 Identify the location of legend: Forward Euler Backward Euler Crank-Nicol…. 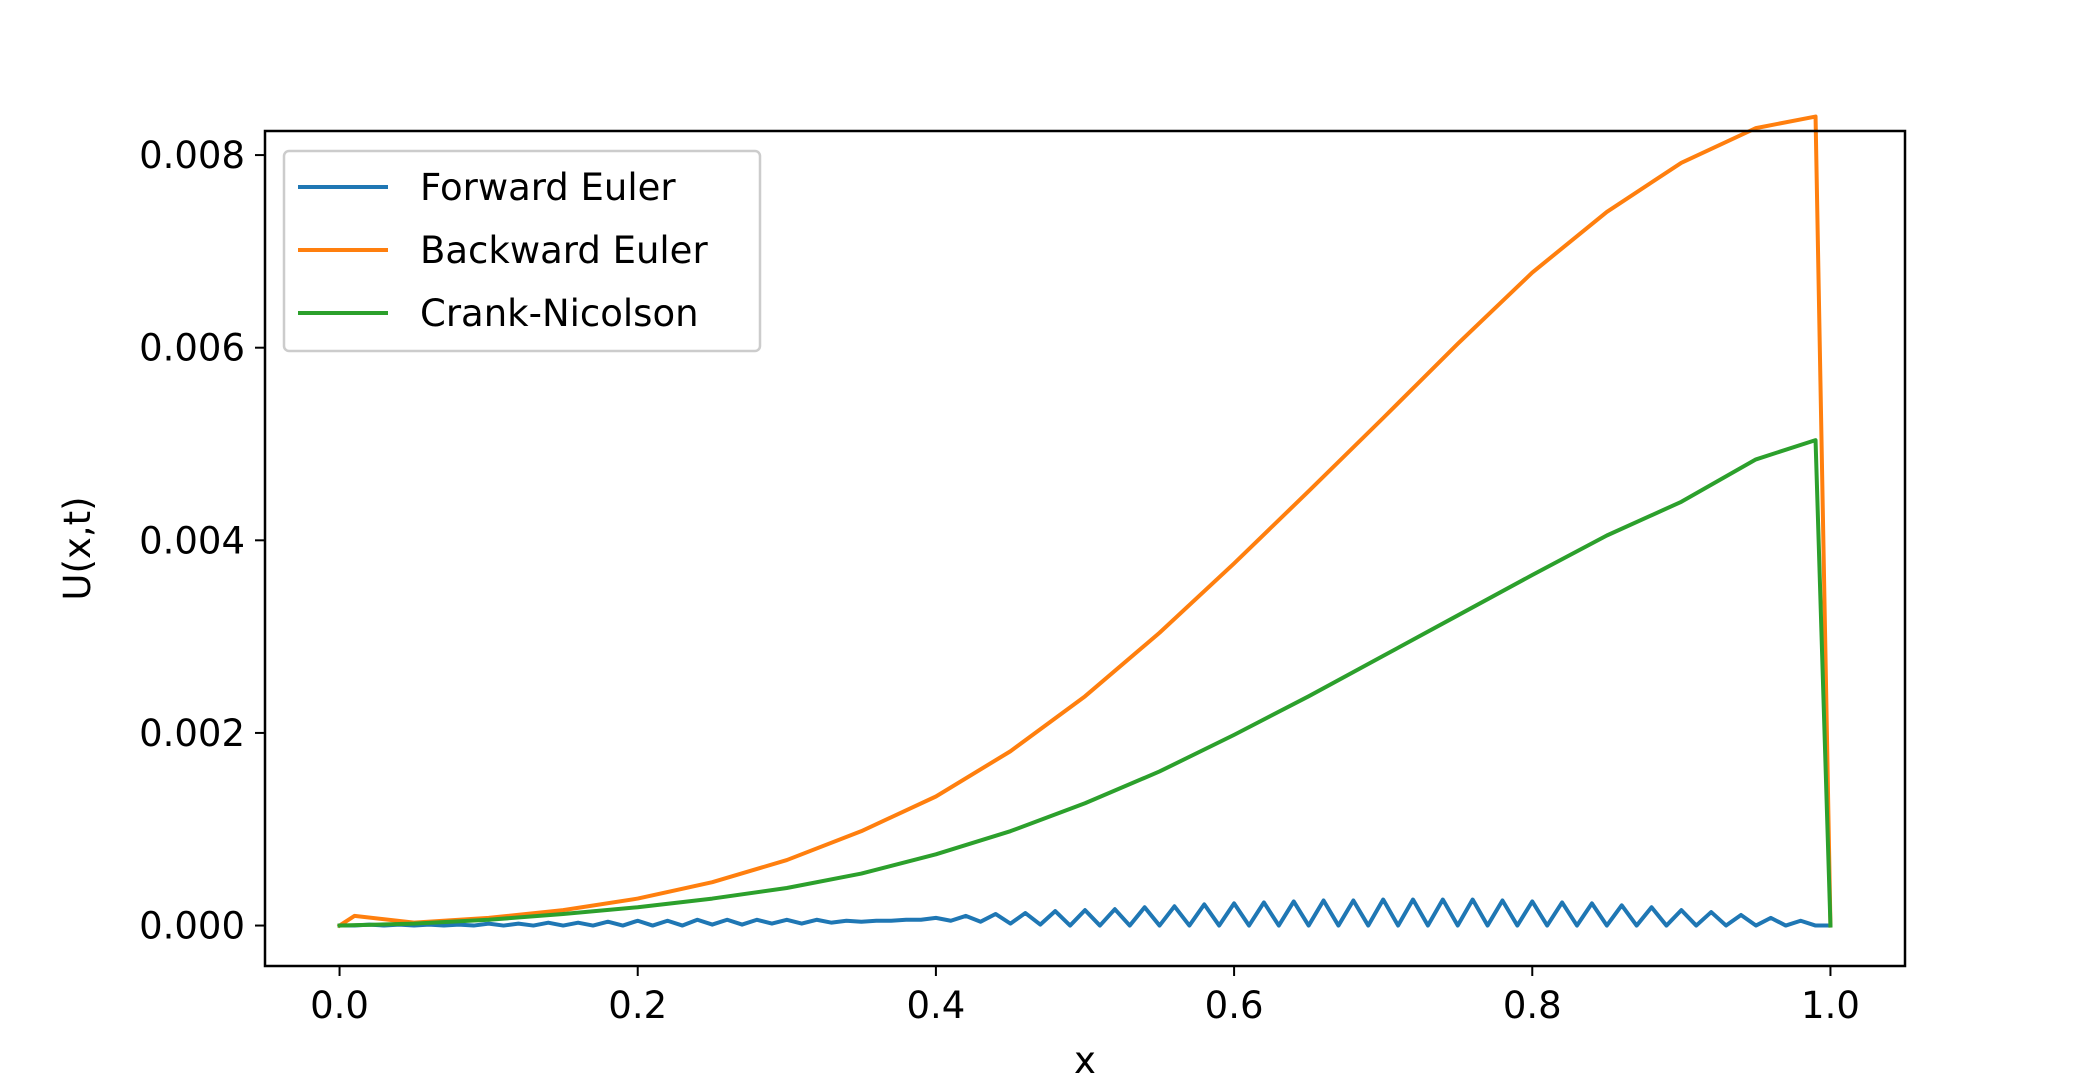
(522, 251).